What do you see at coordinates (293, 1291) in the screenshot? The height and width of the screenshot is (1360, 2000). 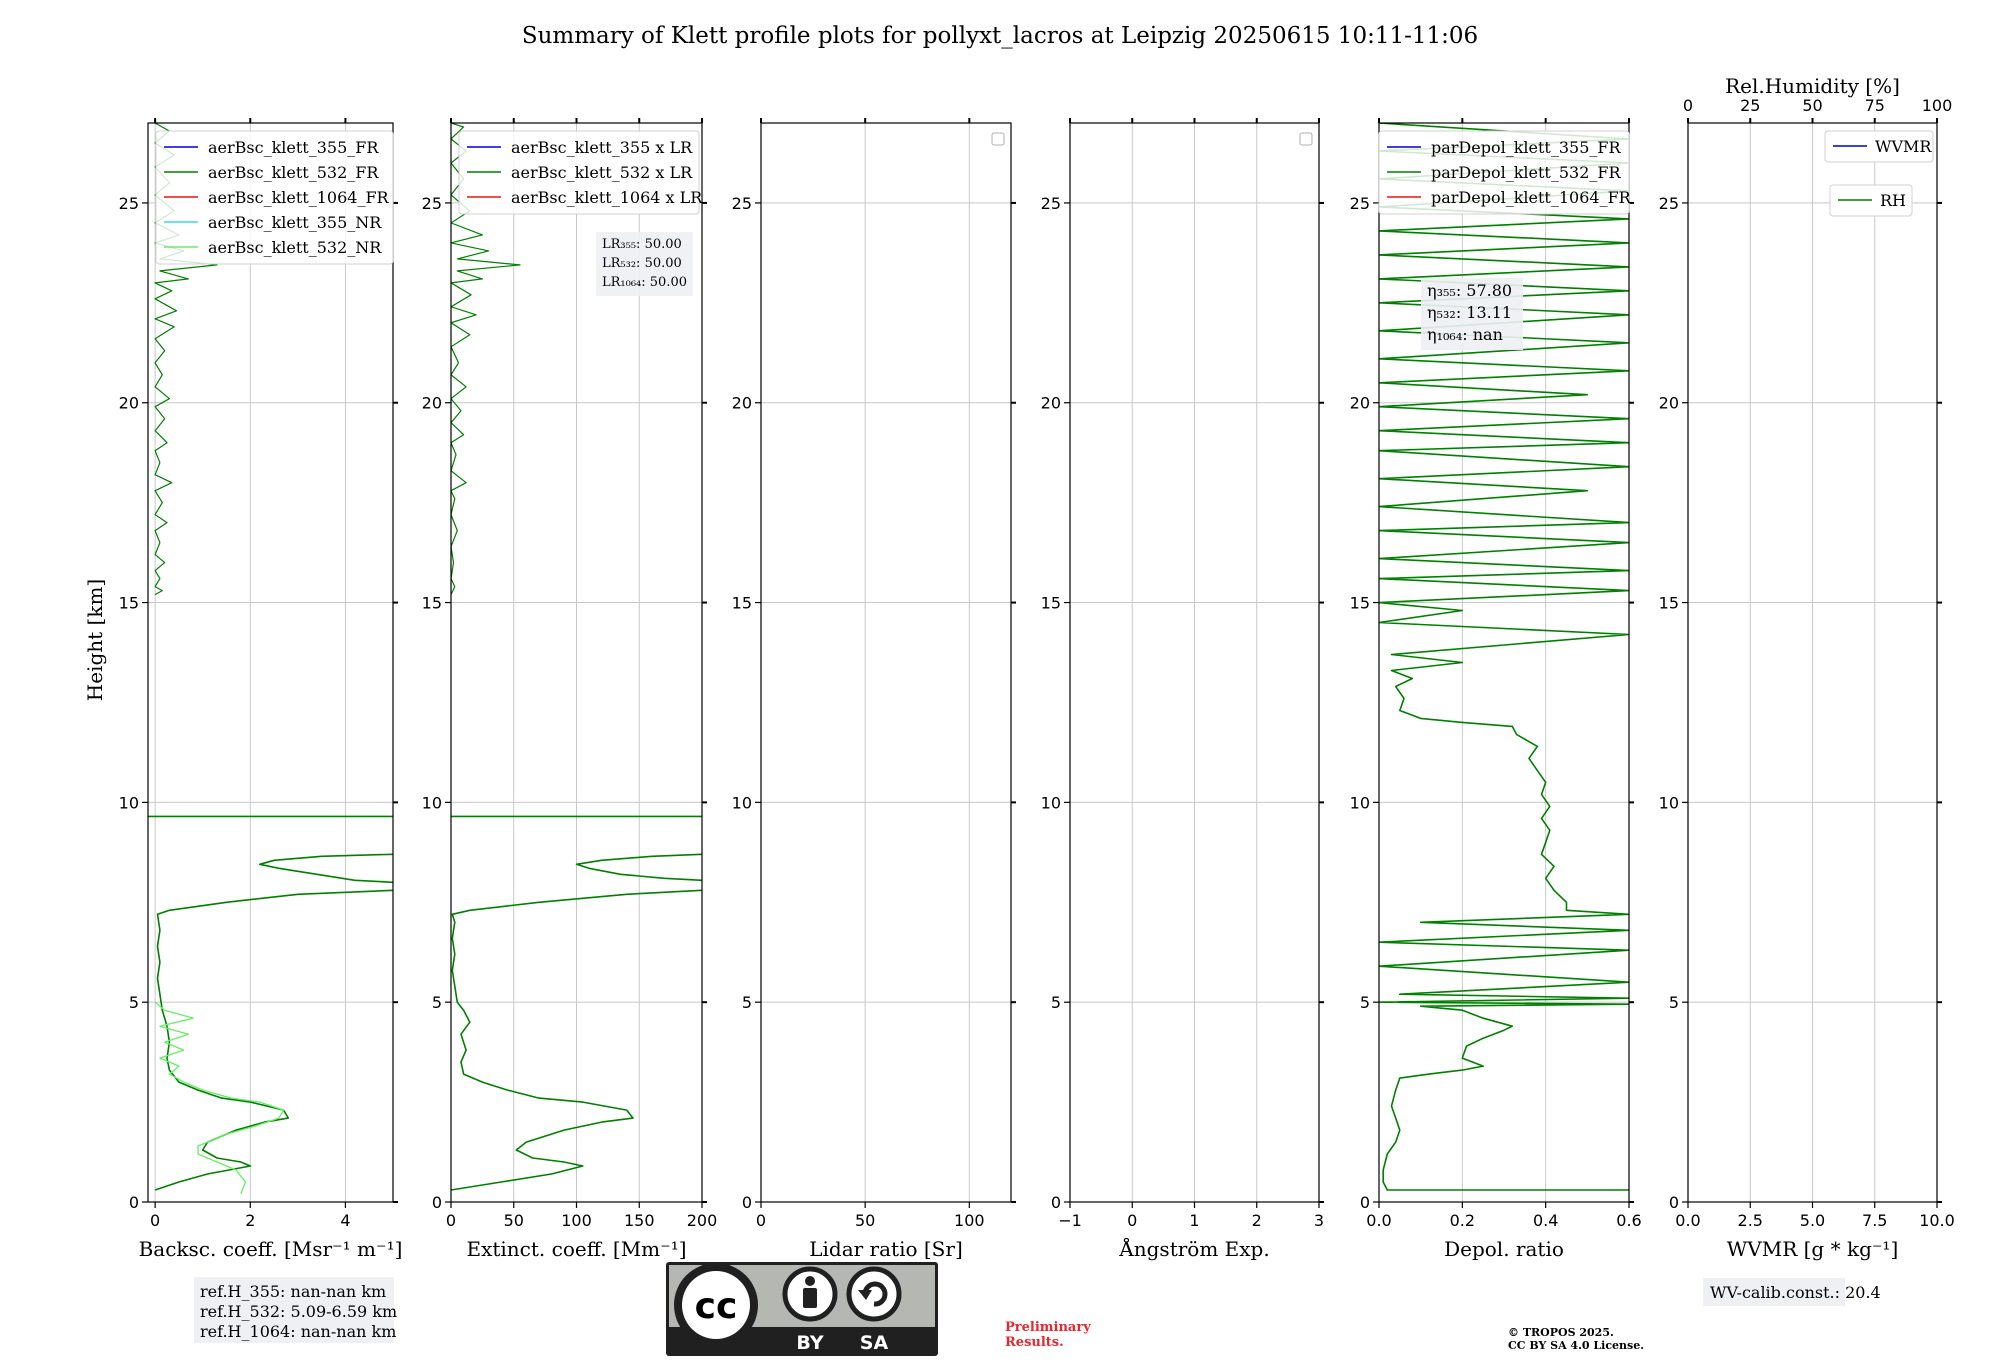 I see `ref-height-355: ref.H_355: nan-nan km` at bounding box center [293, 1291].